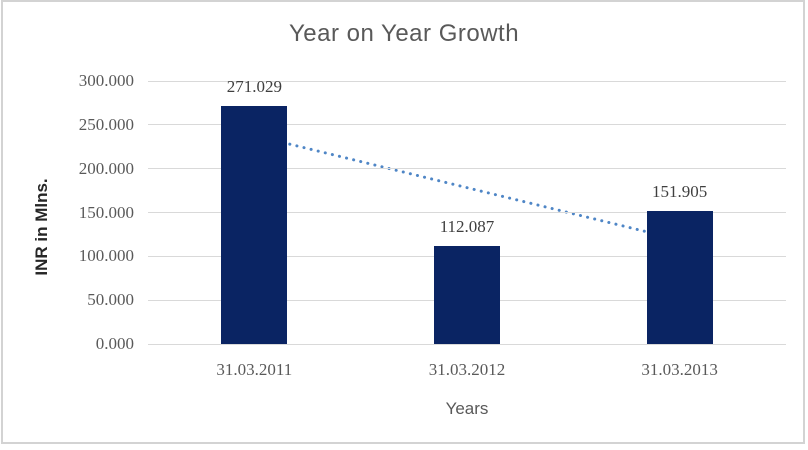 This screenshot has height=450, width=808. What do you see at coordinates (106, 212) in the screenshot?
I see `y-axis-tick-label: 150.000` at bounding box center [106, 212].